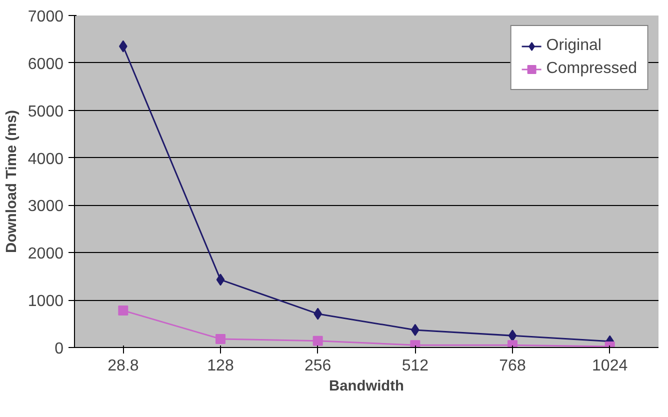 This screenshot has width=668, height=417. I want to click on y-tick-label: 7000, so click(46, 17).